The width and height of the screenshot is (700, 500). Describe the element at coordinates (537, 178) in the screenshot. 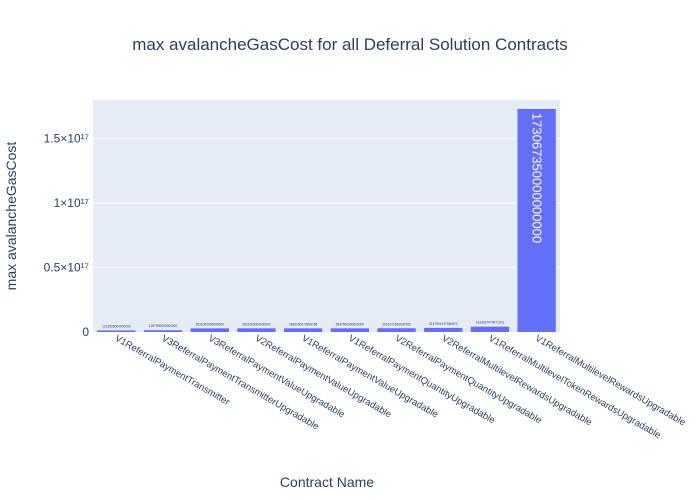

I see `bar-data-label: 173067350000000000` at that location.